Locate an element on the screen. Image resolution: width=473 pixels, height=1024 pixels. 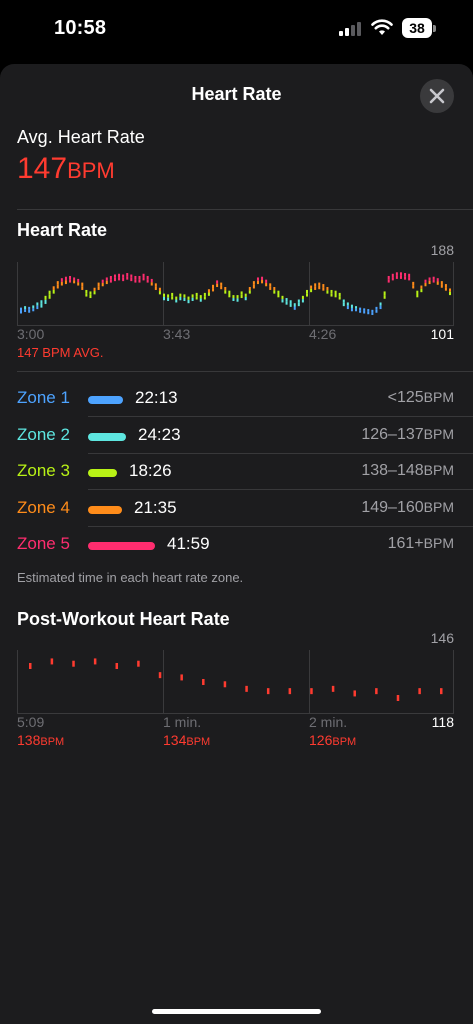
battery-icon: 38 is located at coordinates (419, 28).